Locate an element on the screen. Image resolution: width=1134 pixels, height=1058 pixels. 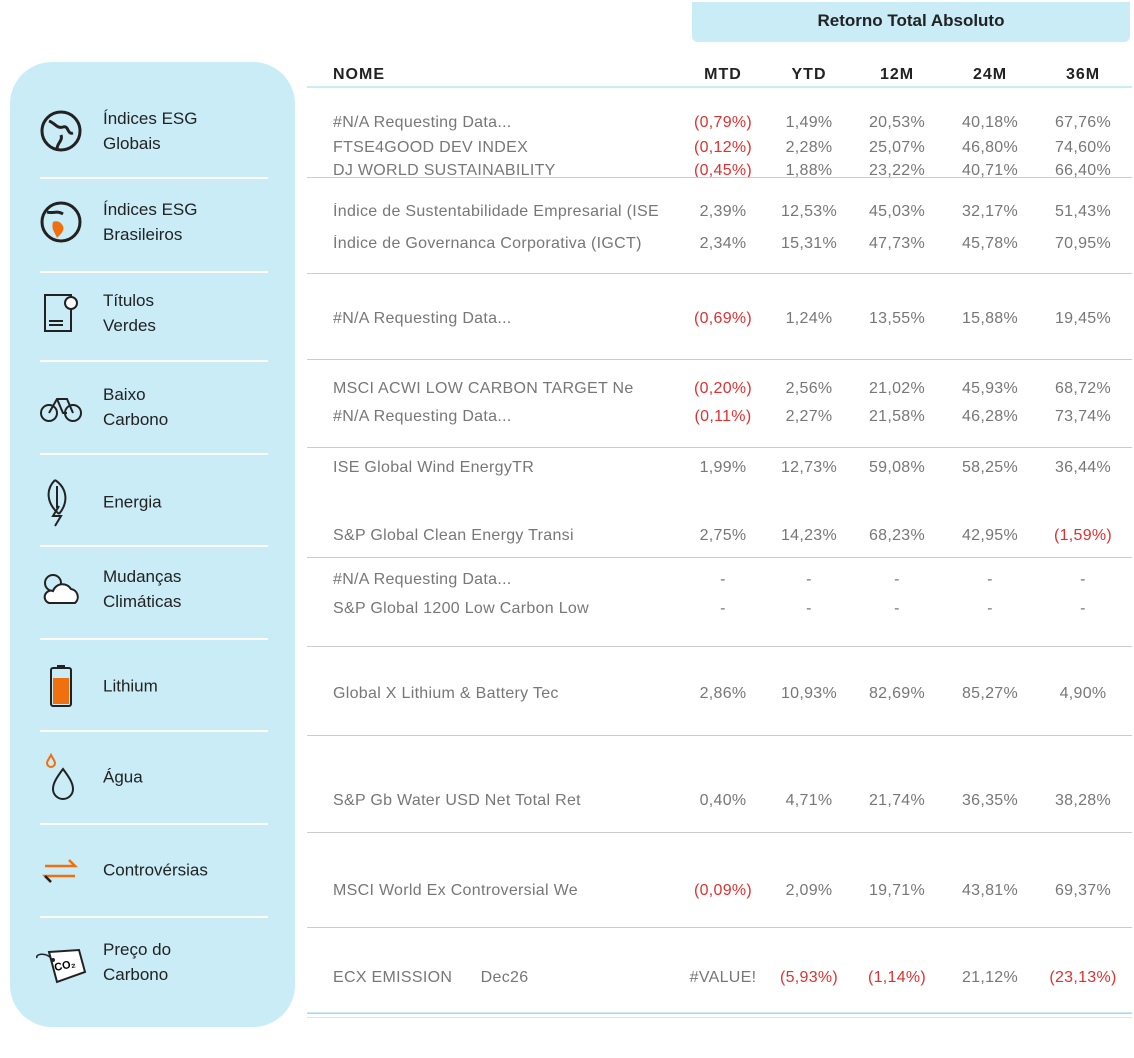
row-value: 2,39% is located at coordinates (723, 211).